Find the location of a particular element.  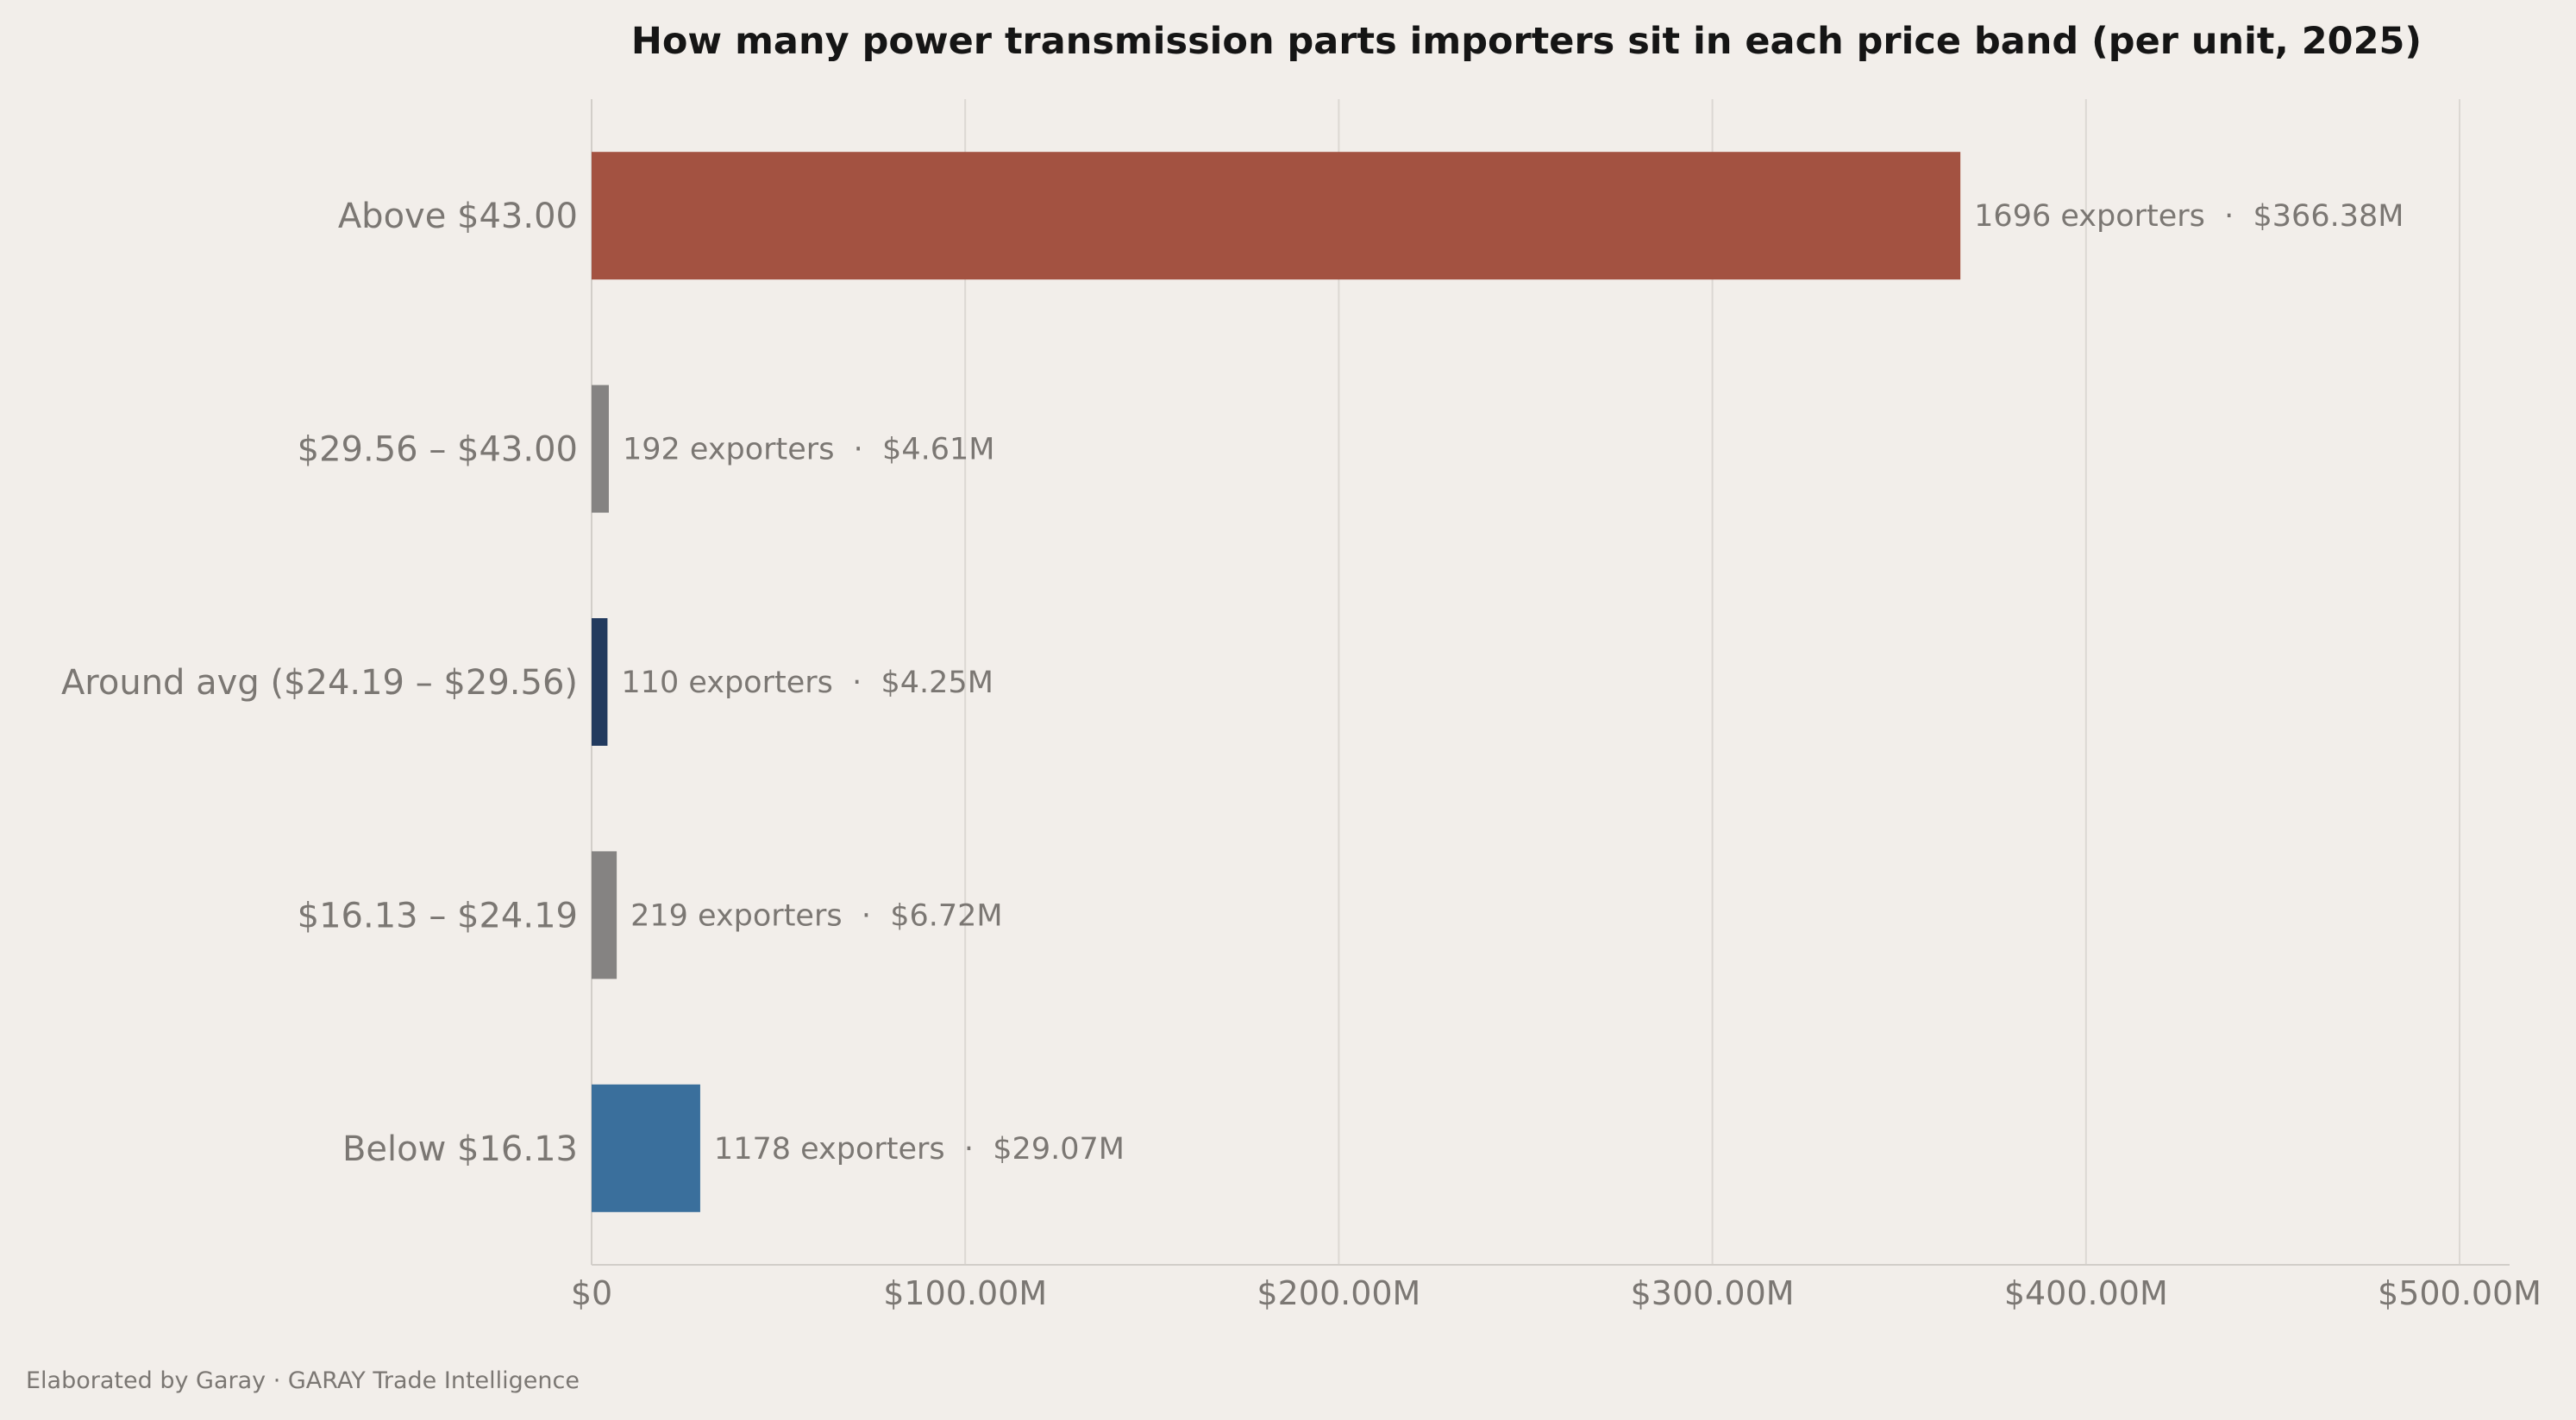

bar-data-label: 192 exporters · $4.61M is located at coordinates (808, 450).